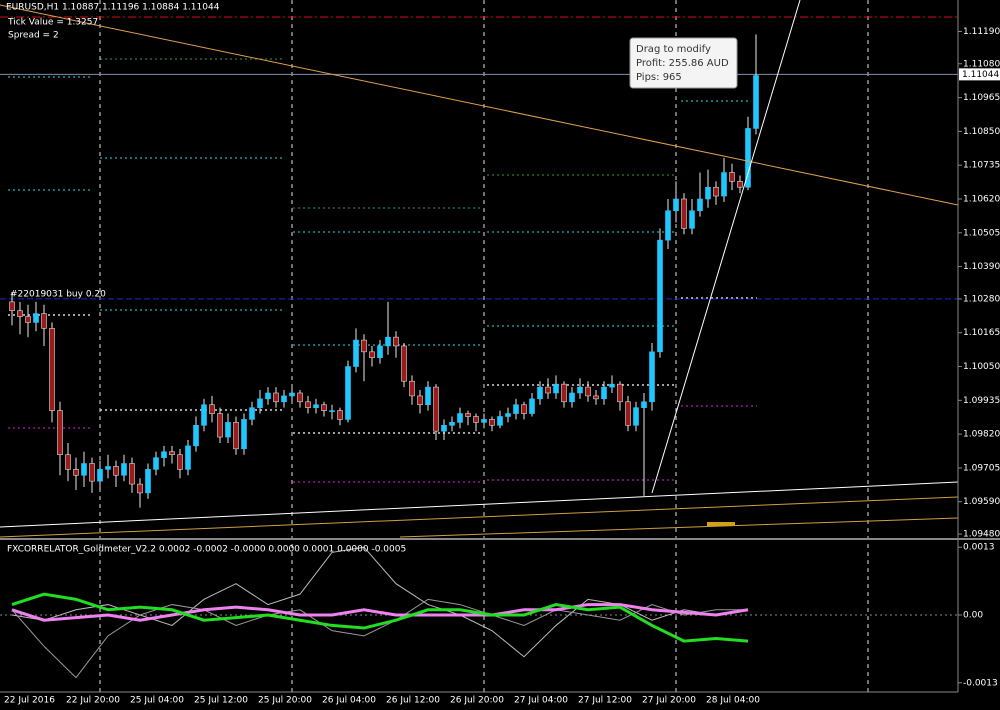 The height and width of the screenshot is (710, 1000). I want to click on tooltip-box, so click(683, 63).